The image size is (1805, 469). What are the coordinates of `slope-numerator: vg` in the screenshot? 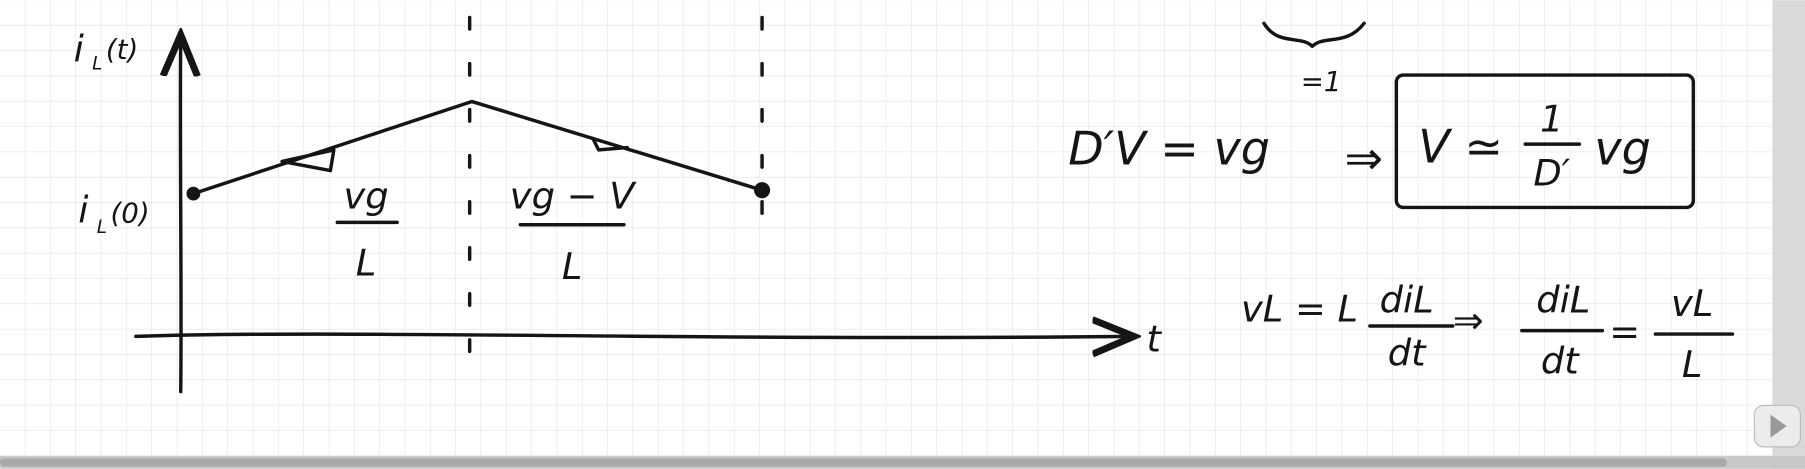 It's located at (365, 196).